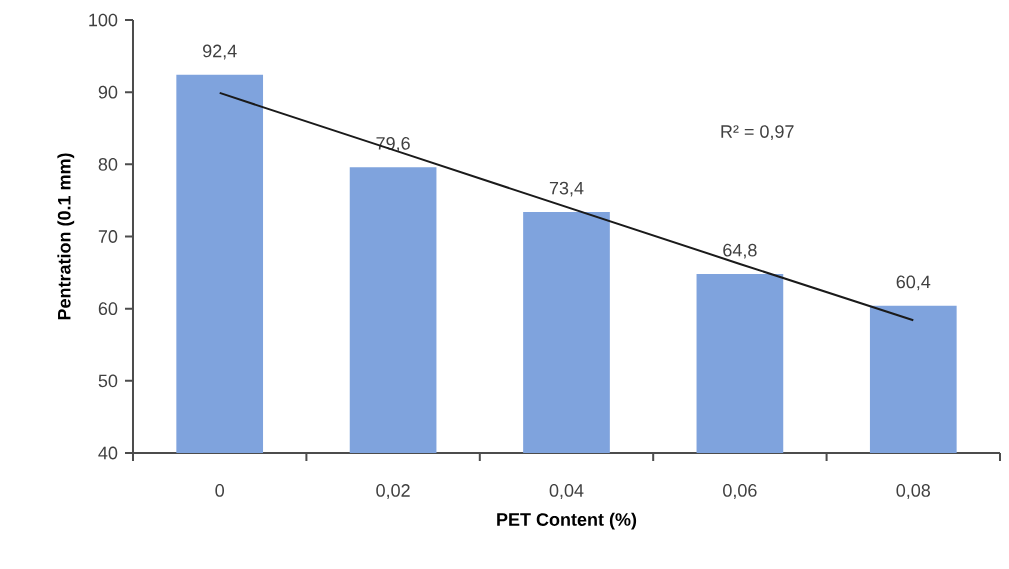 The width and height of the screenshot is (1009, 569). What do you see at coordinates (393, 144) in the screenshot?
I see `data-label: 79,6` at bounding box center [393, 144].